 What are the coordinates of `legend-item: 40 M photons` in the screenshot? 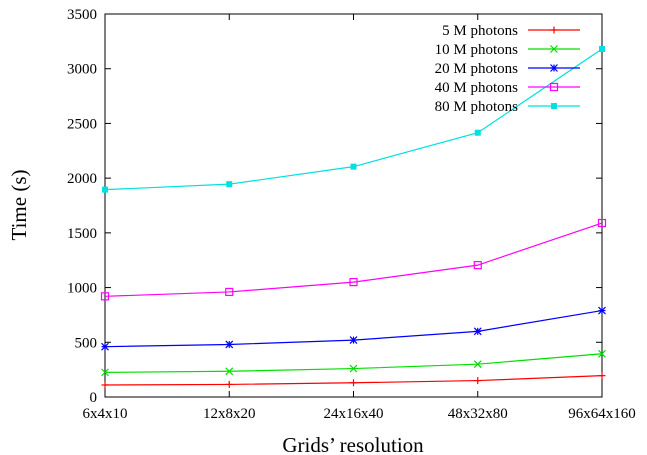 It's located at (507, 88).